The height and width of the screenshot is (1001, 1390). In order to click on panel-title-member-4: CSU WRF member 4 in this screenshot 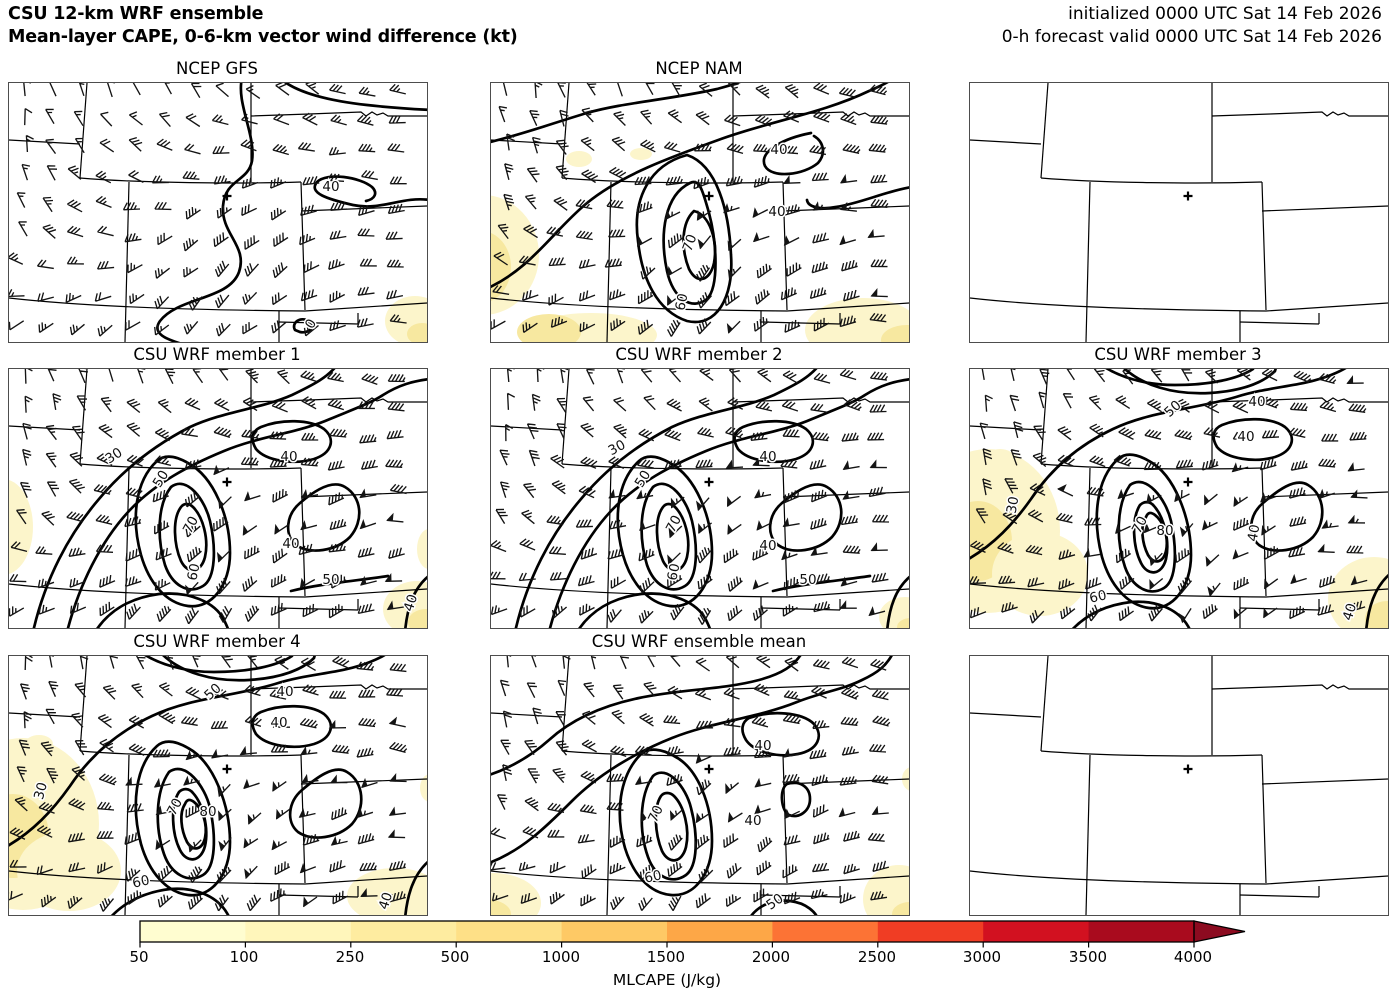, I will do `click(217, 641)`.